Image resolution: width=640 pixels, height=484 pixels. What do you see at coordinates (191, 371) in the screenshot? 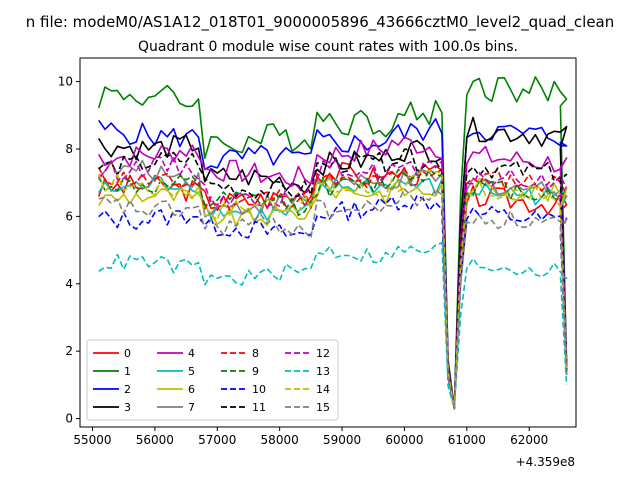
I see `legend-label-5: 5` at bounding box center [191, 371].